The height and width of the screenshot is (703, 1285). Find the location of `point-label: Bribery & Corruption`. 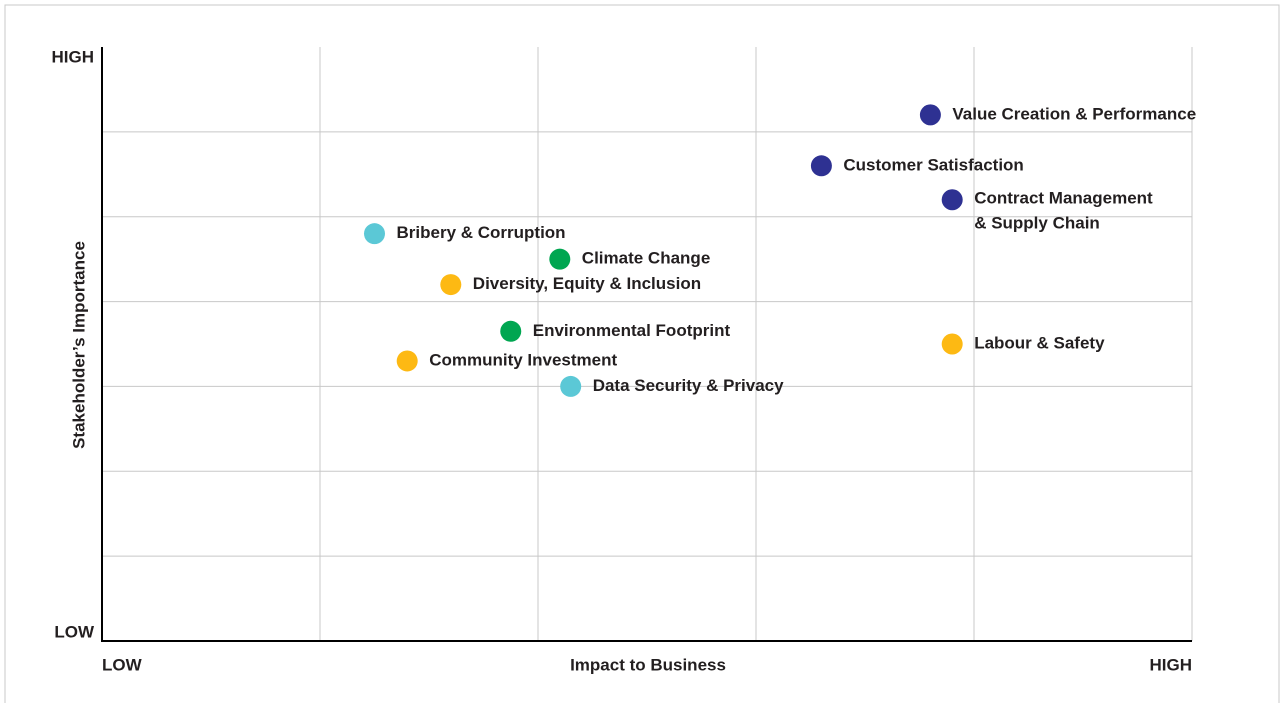

point-label: Bribery & Corruption is located at coordinates (481, 232).